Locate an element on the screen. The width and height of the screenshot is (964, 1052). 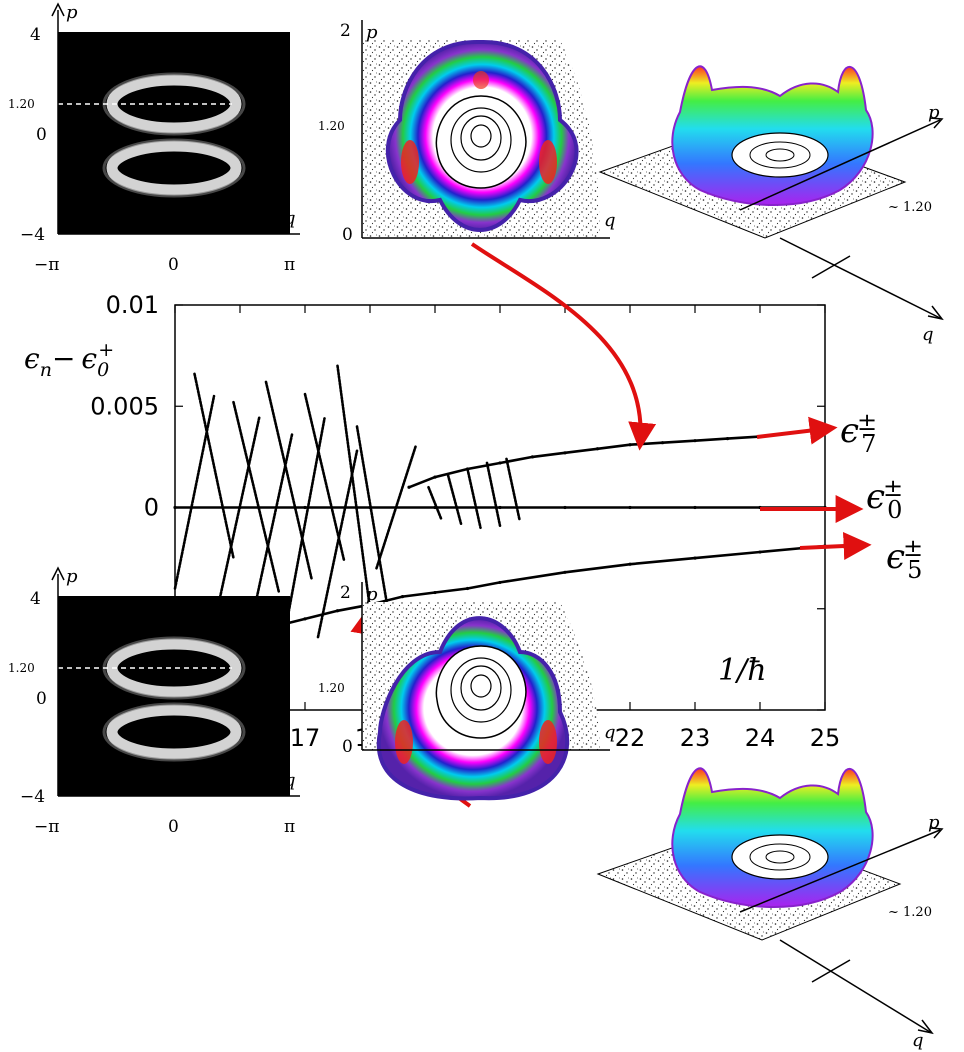
husimi-ytick-0: 0 is located at coordinates (347, 235).